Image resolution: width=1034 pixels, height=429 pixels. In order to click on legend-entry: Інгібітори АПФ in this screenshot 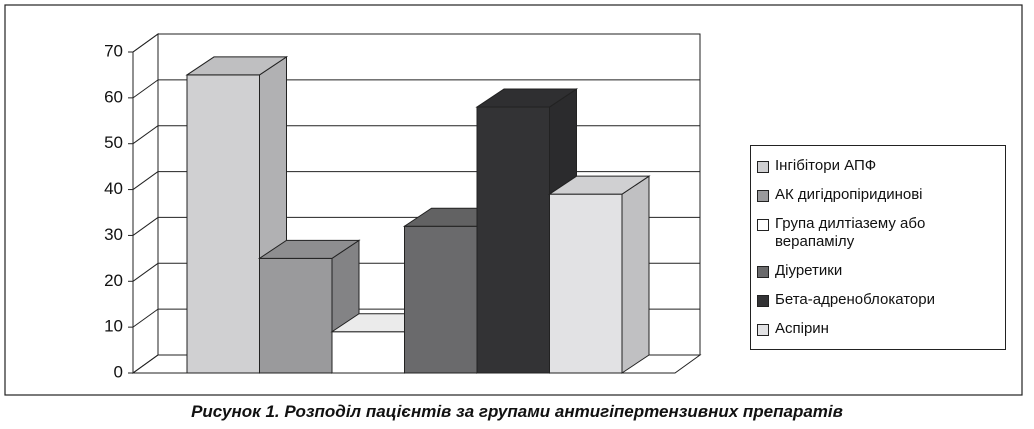, I will do `click(878, 166)`.